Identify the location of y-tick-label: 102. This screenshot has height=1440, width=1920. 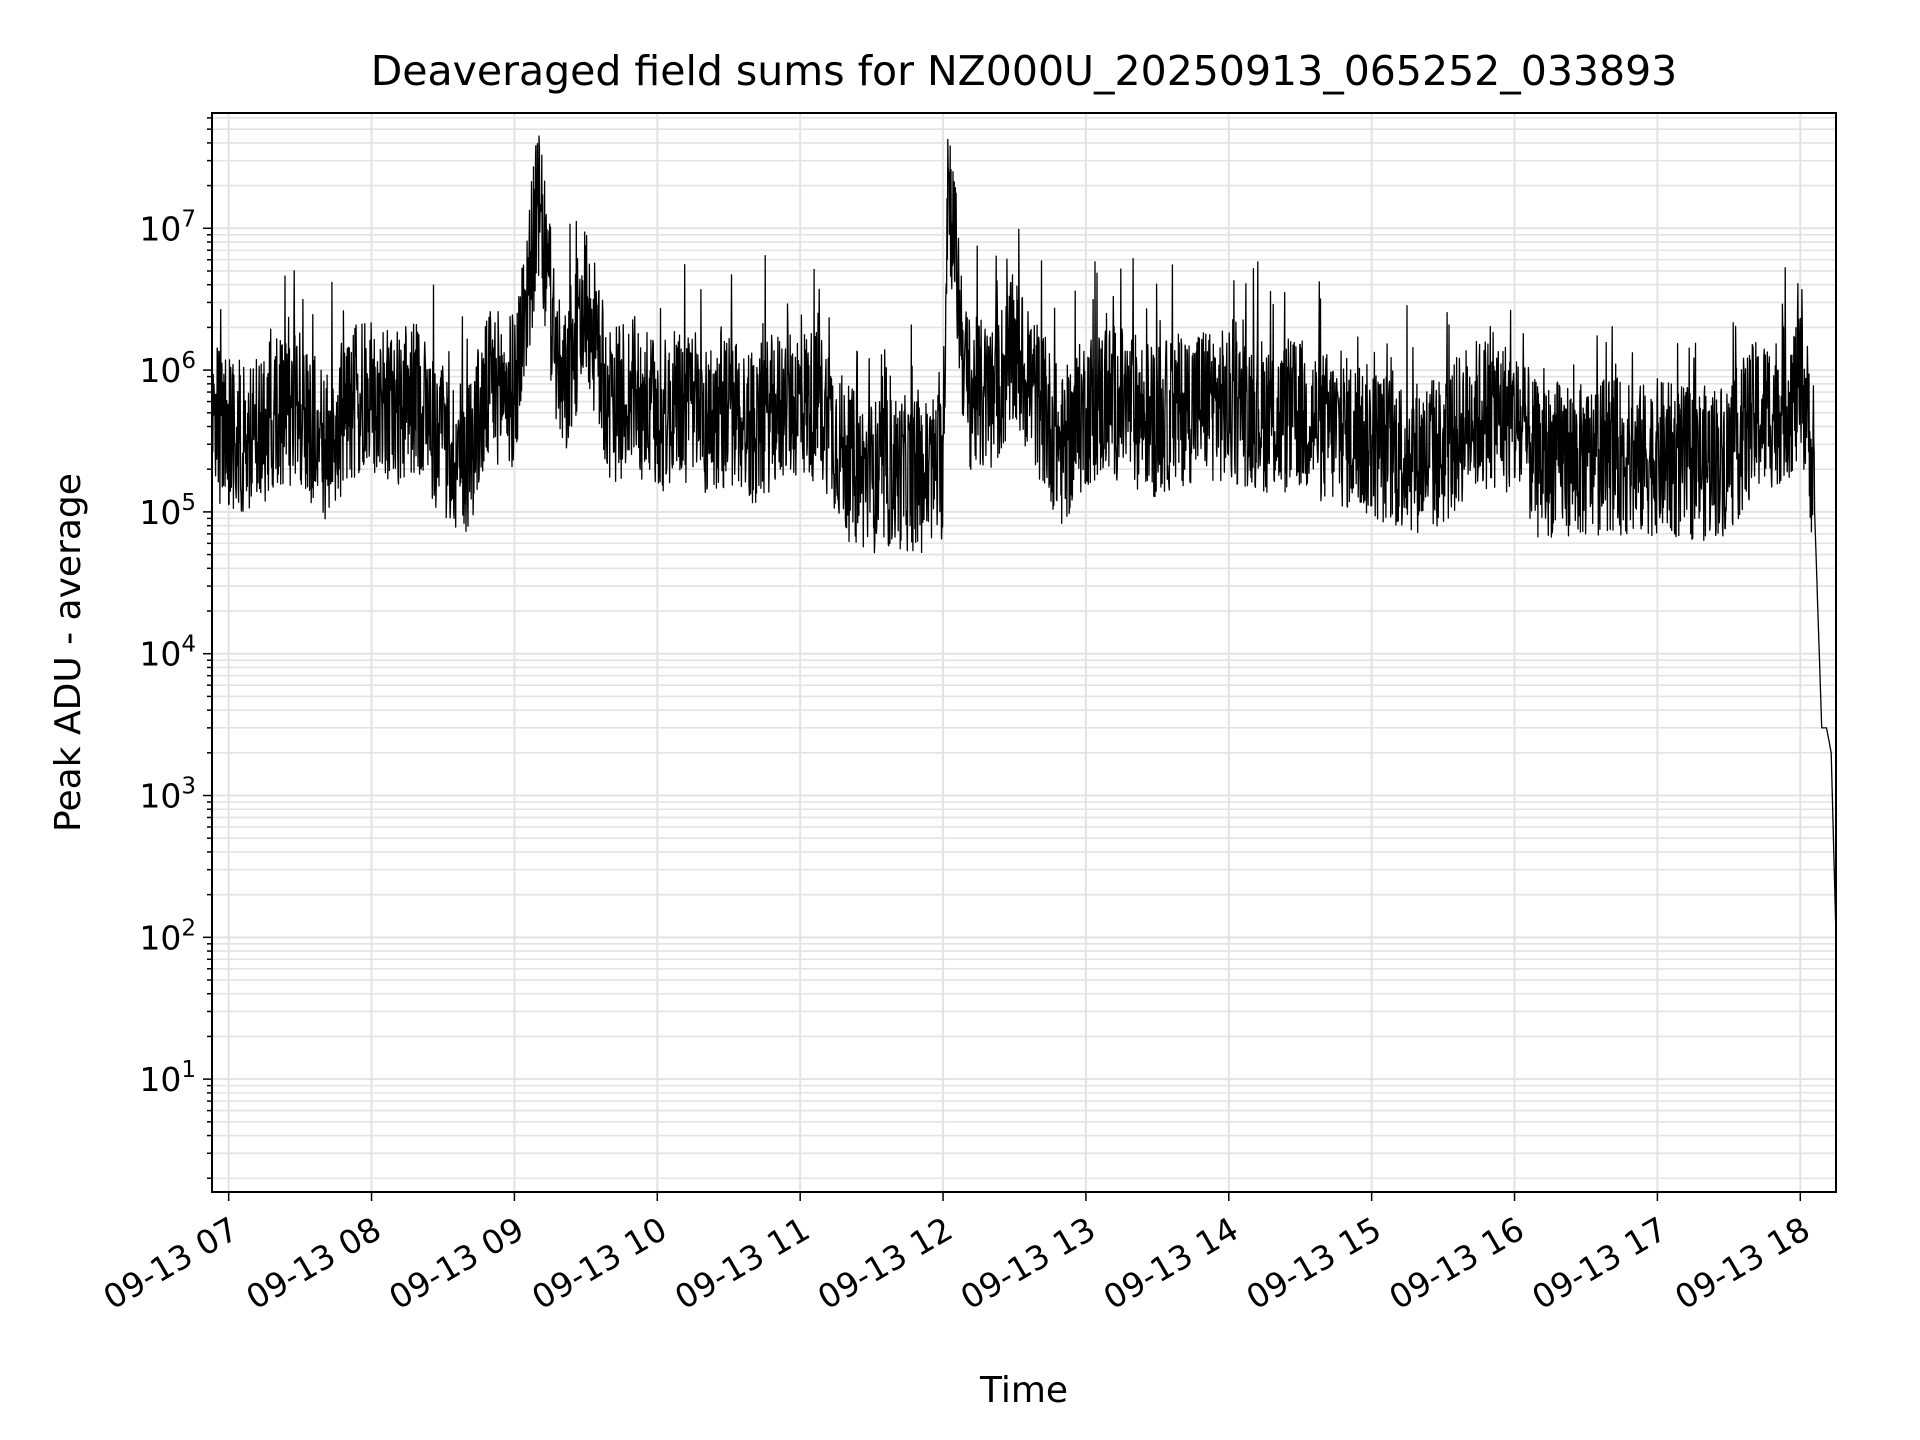
(167, 936).